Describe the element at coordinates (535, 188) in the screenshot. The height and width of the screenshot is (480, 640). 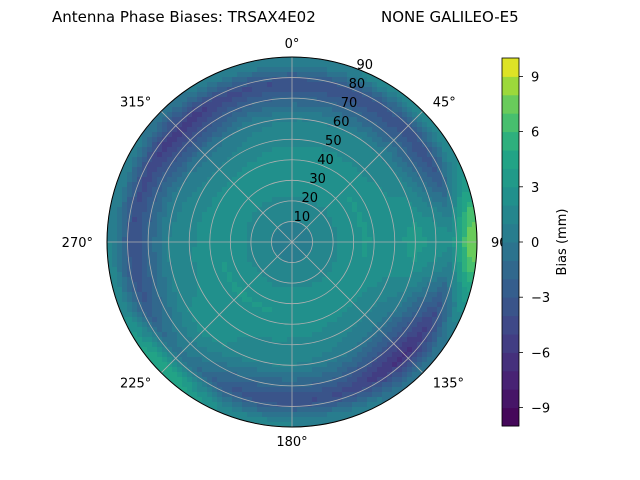
I see `colorbar-tick-label: 3` at that location.